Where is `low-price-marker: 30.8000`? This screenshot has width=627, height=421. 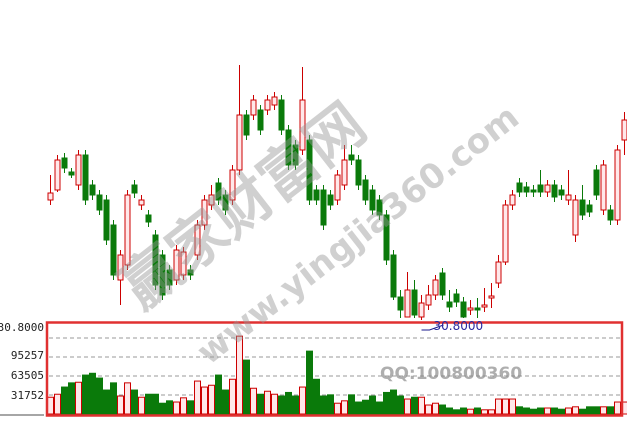
low-price-marker: 30.8000 is located at coordinates (452, 326).